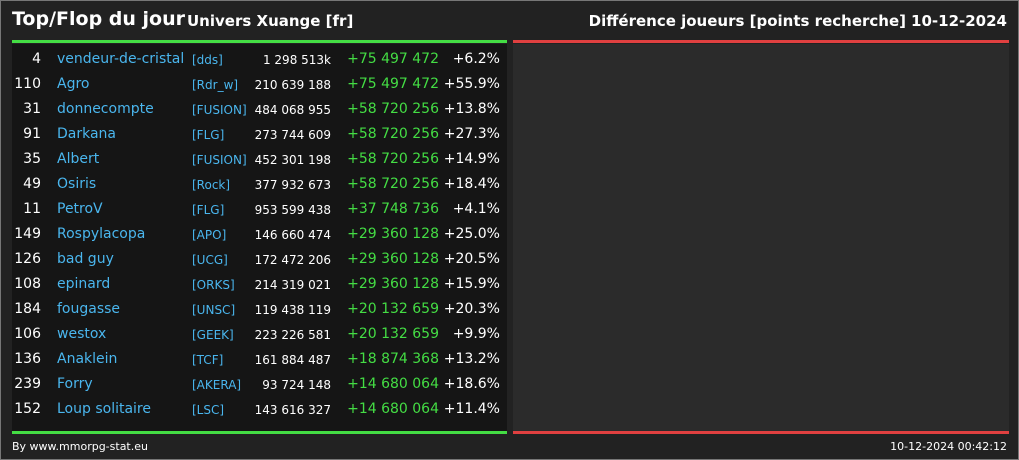 Image resolution: width=1019 pixels, height=460 pixels. I want to click on top-panel-footer-bar, so click(259, 432).